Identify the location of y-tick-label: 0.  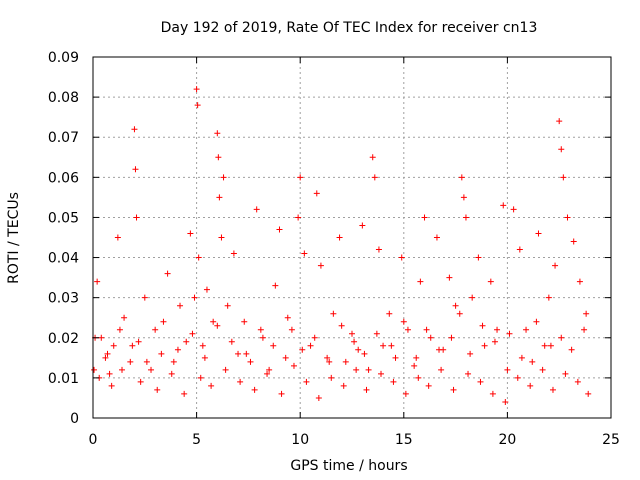
(74, 419).